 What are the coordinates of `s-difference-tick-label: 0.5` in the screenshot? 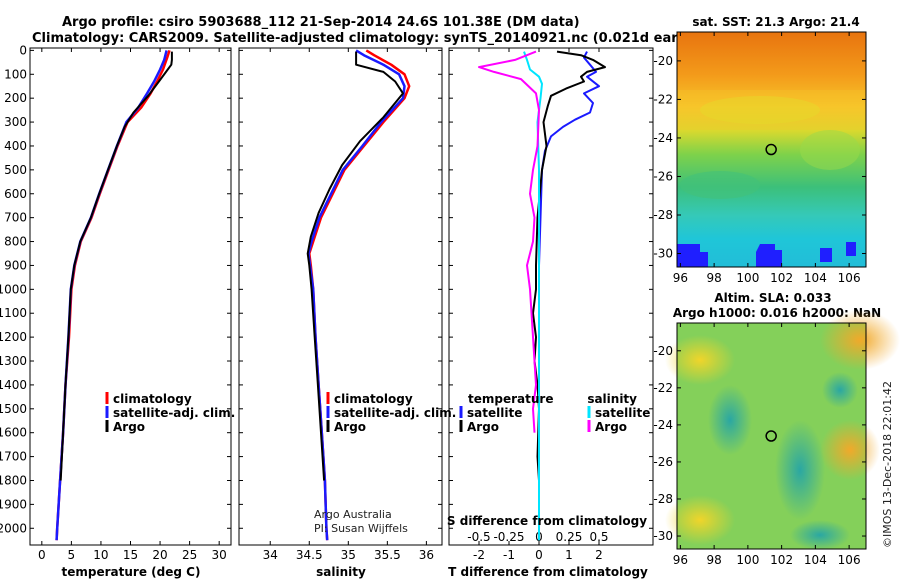 It's located at (598, 537).